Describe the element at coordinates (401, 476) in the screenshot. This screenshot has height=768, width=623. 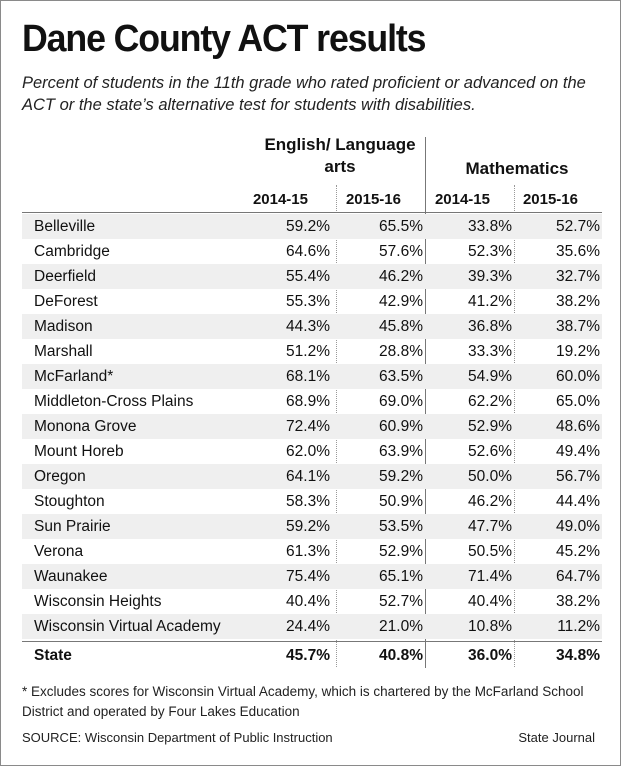
I see `english-2015-16: 59.2%` at that location.